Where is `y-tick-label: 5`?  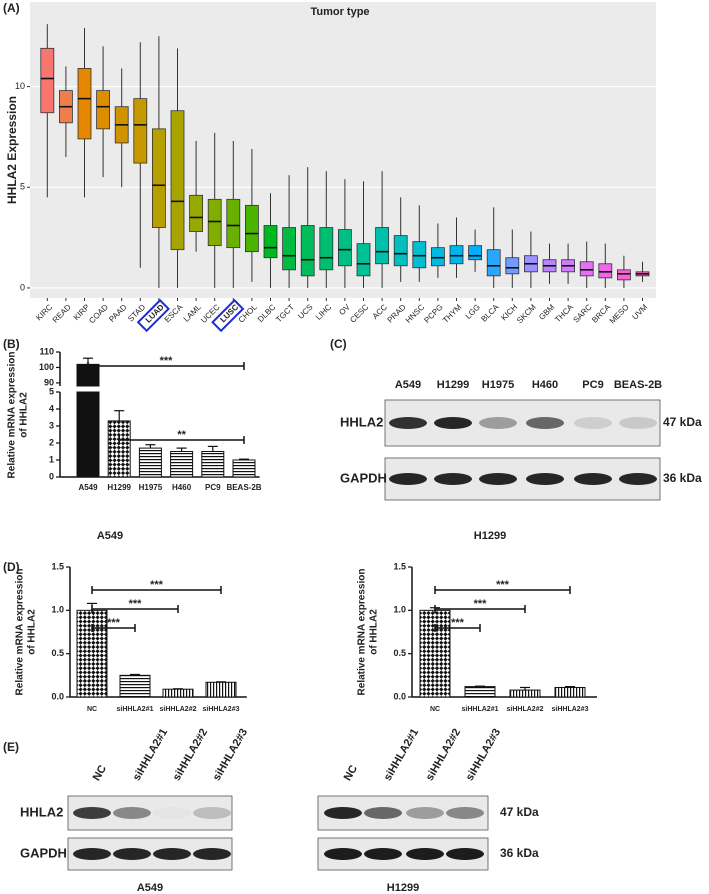
y-tick-label: 5 is located at coordinates (22, 187).